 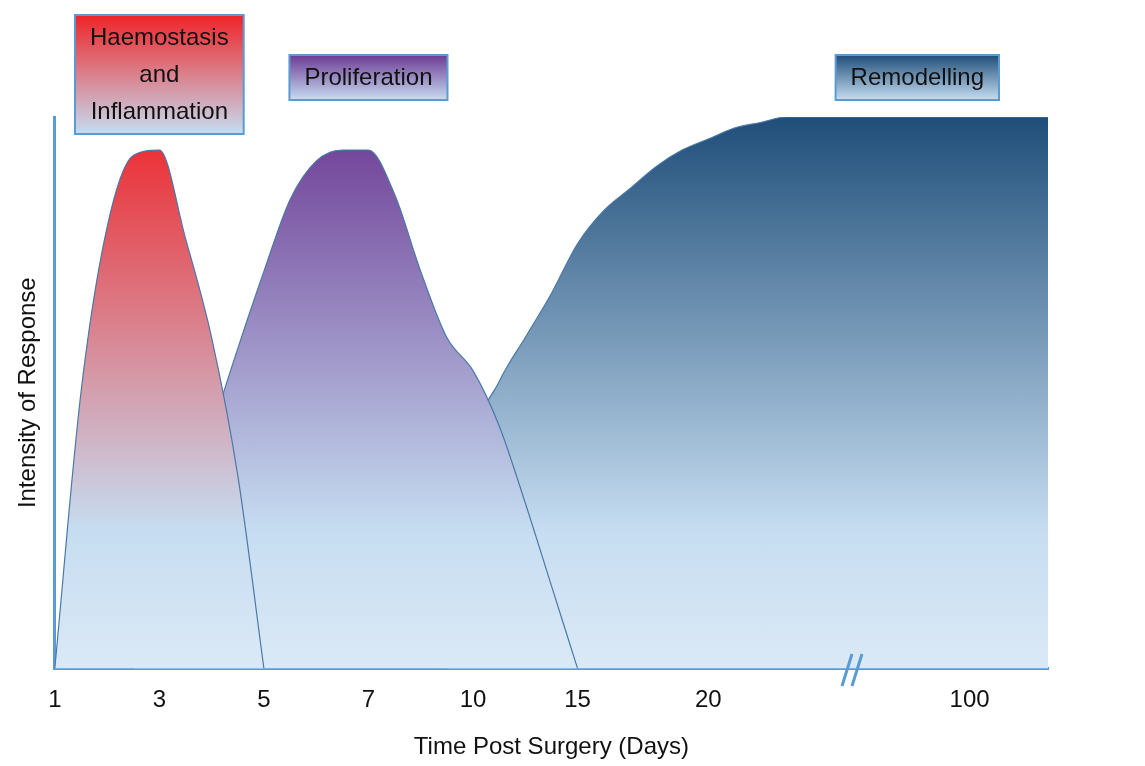 I want to click on x-tick-label: 15, so click(x=577, y=699).